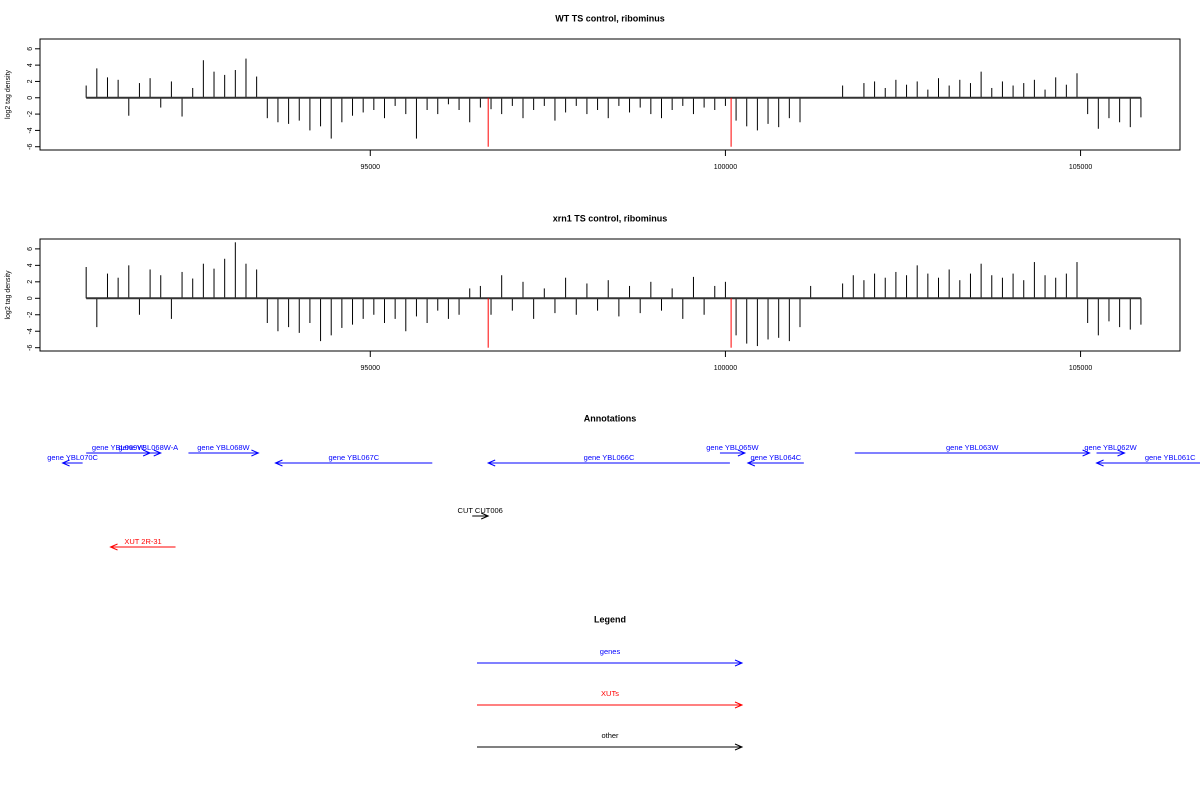 This screenshot has width=1200, height=805. What do you see at coordinates (610, 619) in the screenshot?
I see `legend-title: Legend` at bounding box center [610, 619].